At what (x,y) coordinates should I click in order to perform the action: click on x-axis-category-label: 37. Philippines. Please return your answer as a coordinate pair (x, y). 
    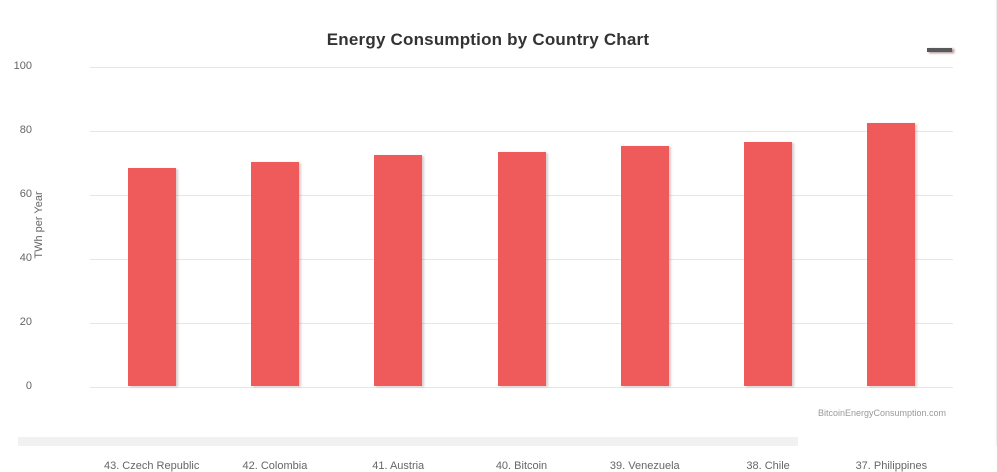
    Looking at the image, I should click on (891, 466).